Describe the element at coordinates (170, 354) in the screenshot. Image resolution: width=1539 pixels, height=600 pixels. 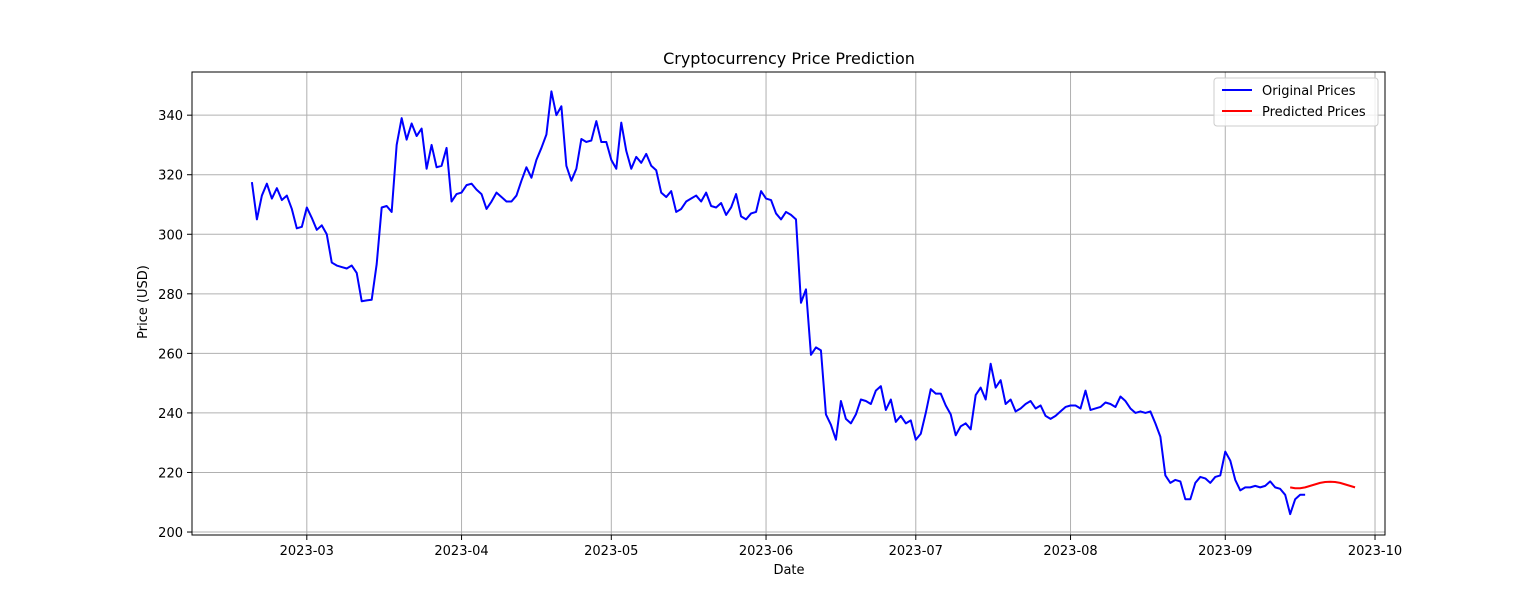
I see `y-tick-label: 260` at that location.